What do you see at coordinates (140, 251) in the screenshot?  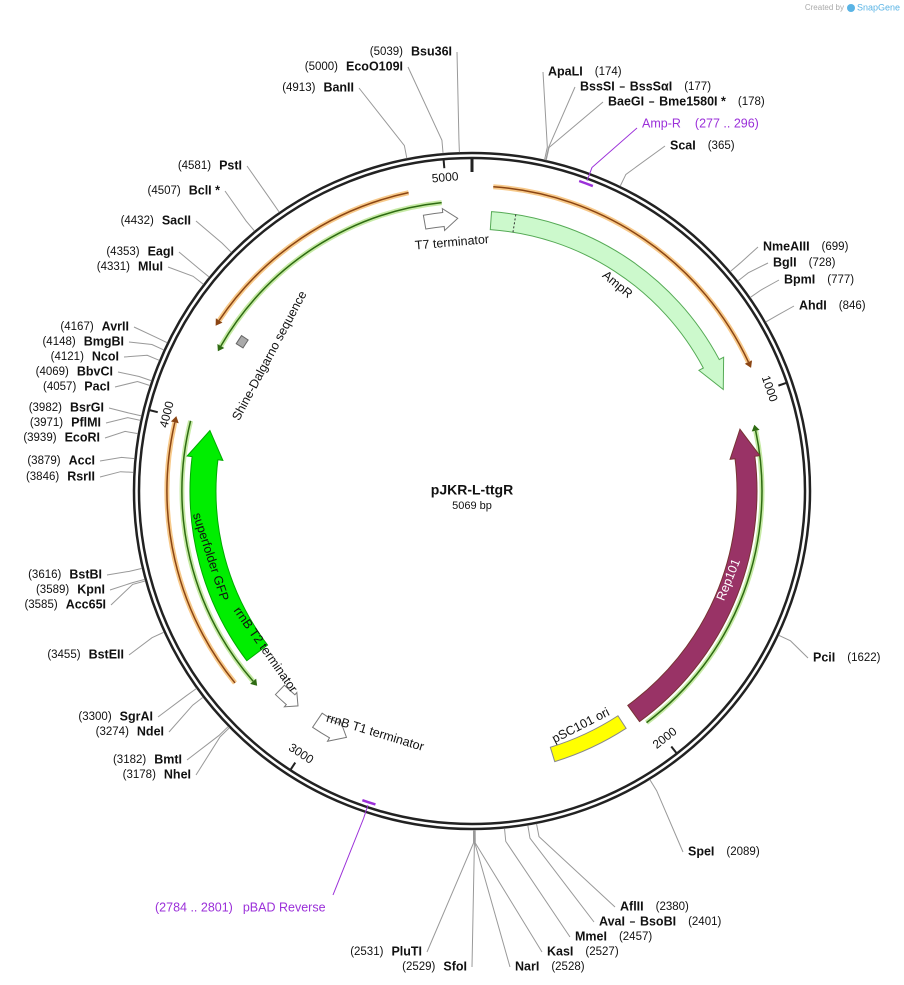 I see `site-label: (4353) EagI` at bounding box center [140, 251].